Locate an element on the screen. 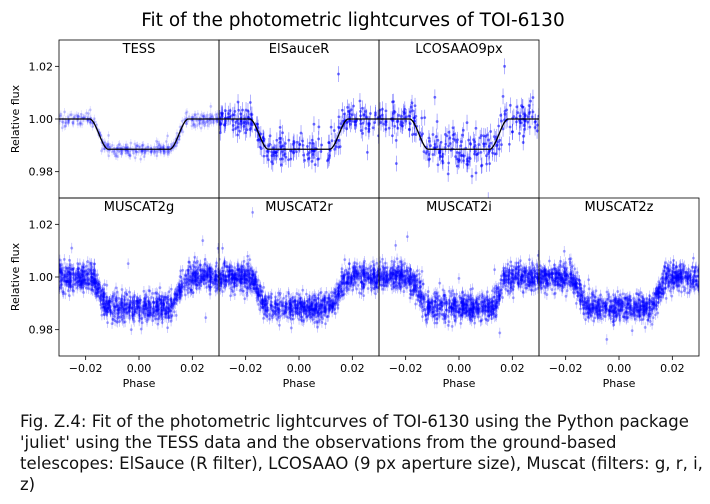  y-tick-label: 0.98 is located at coordinates (41, 172).